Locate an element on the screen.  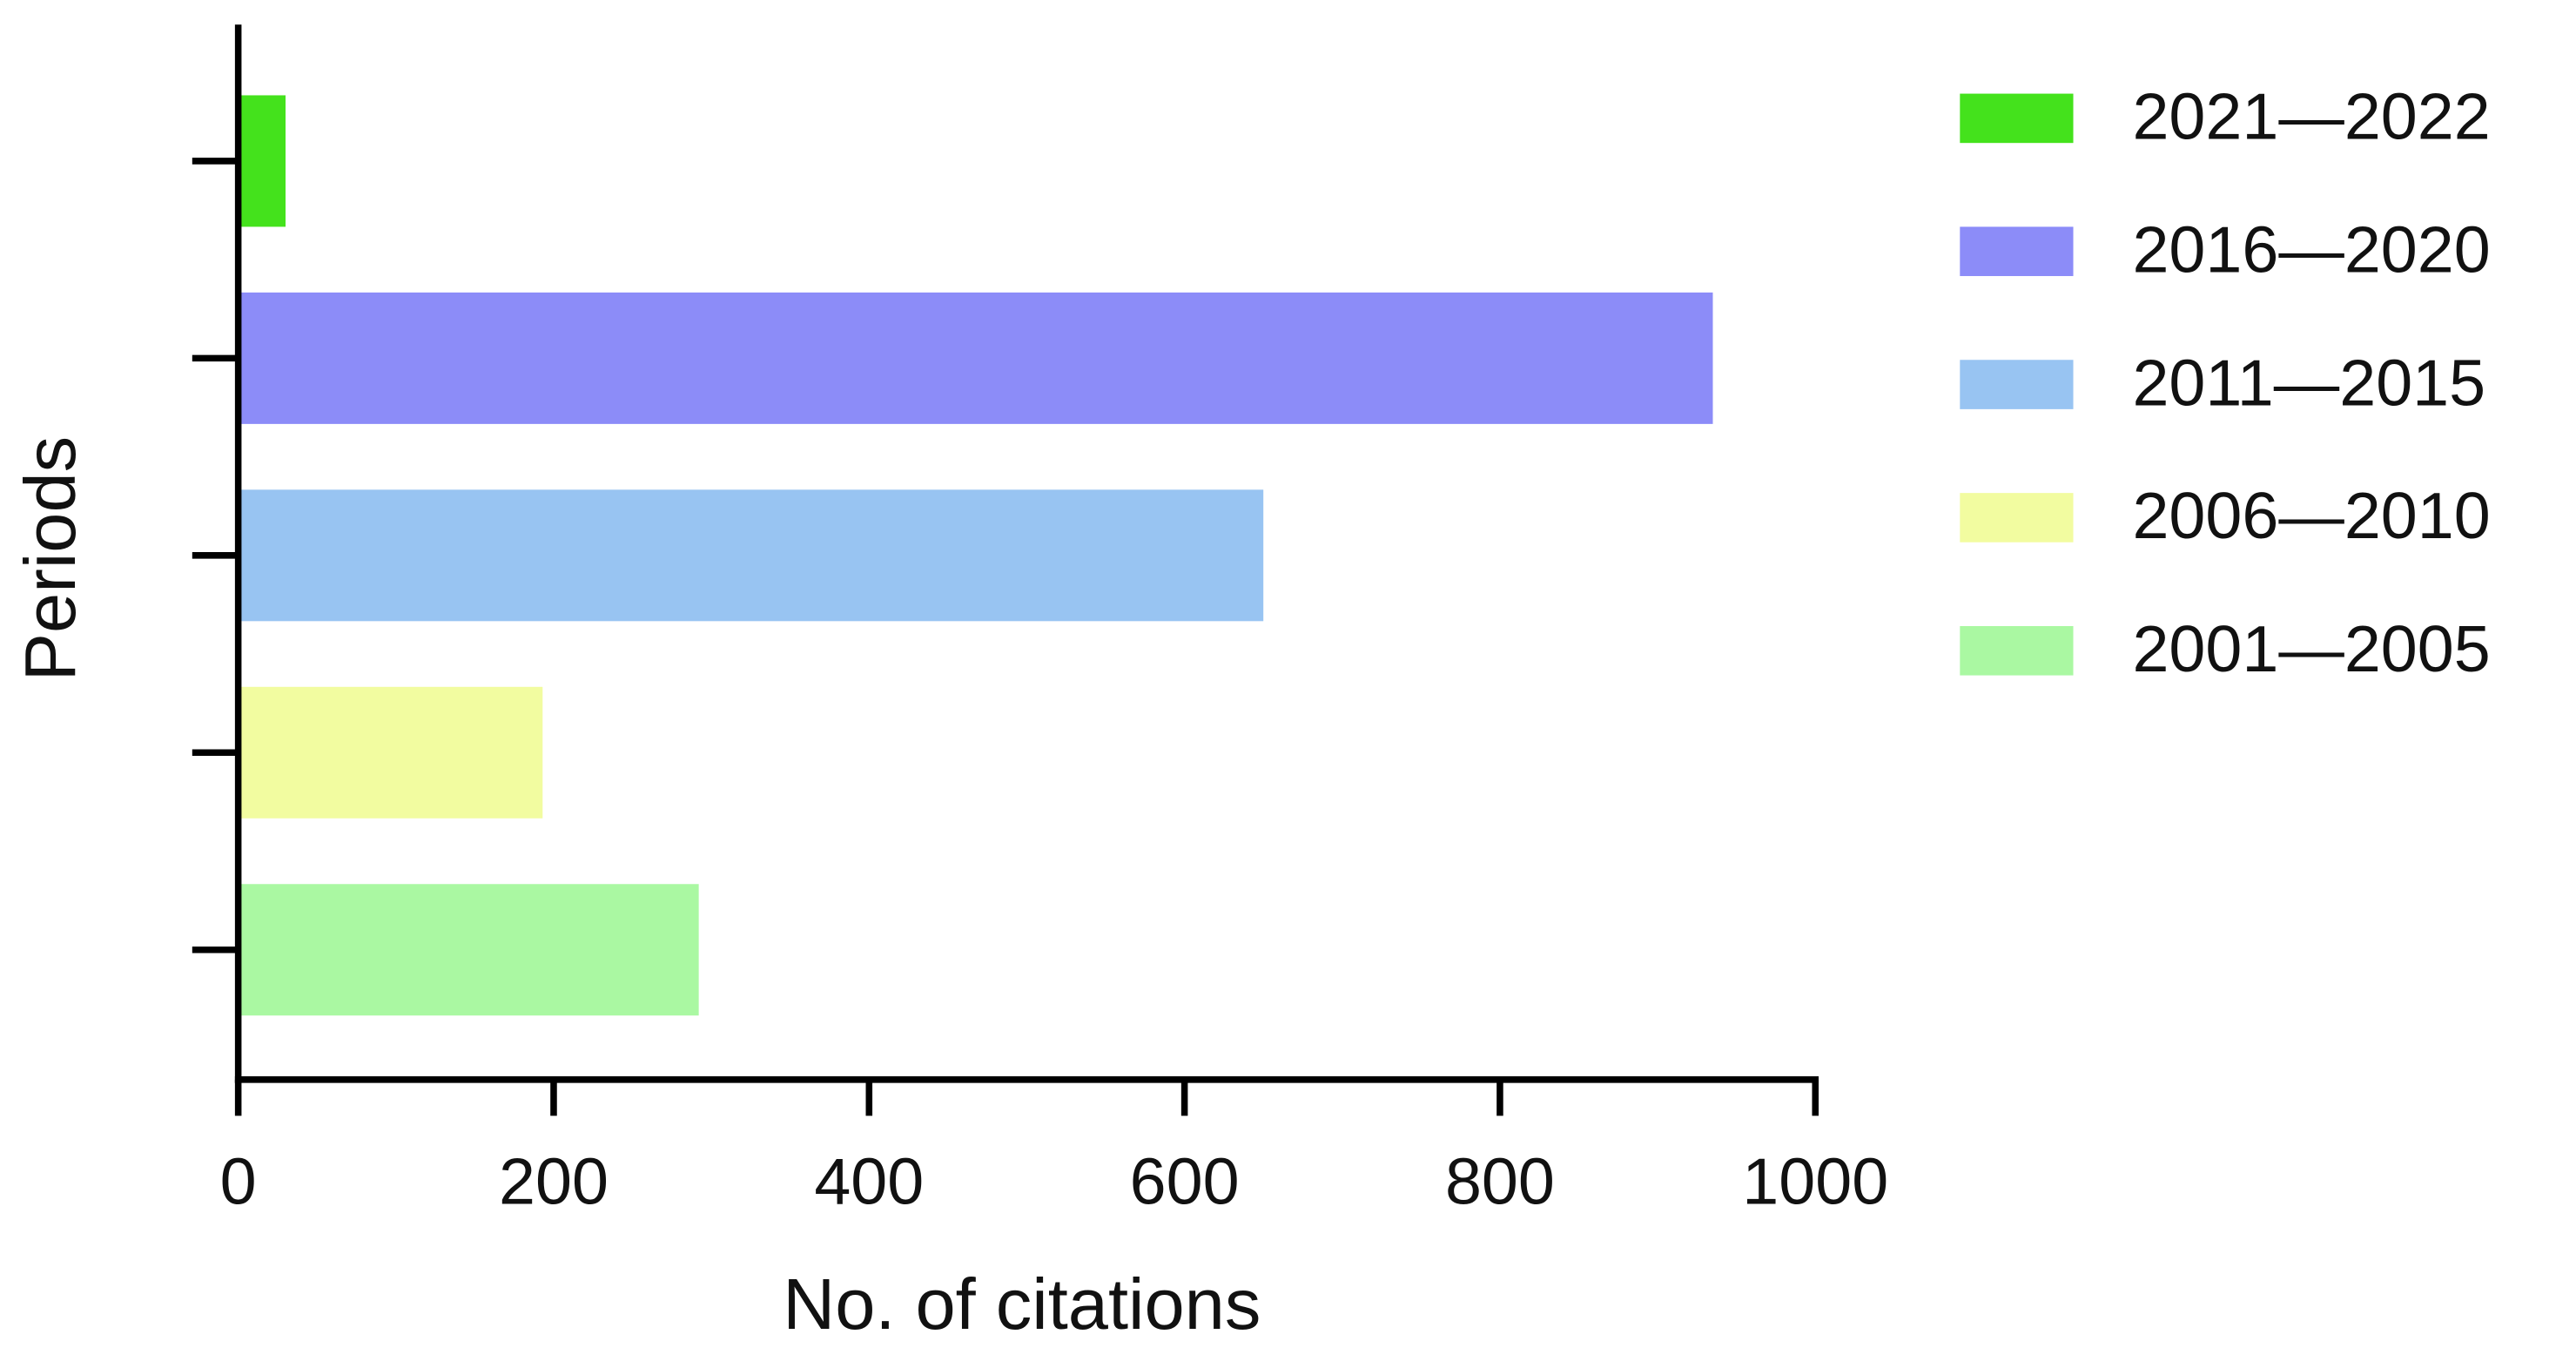
legend-label: 2016—2020 is located at coordinates (2311, 249).